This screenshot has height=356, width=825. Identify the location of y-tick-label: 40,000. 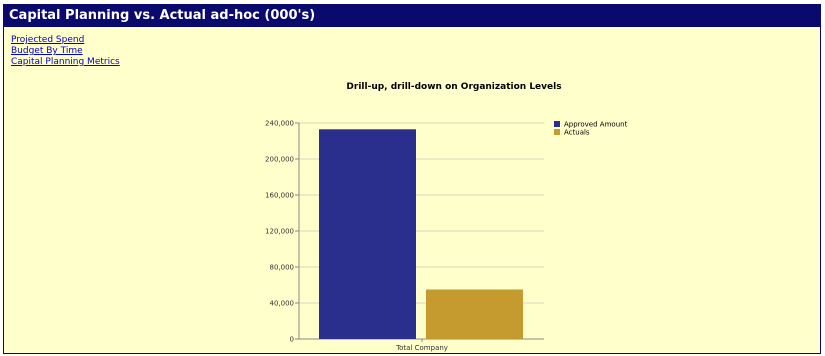
(282, 304).